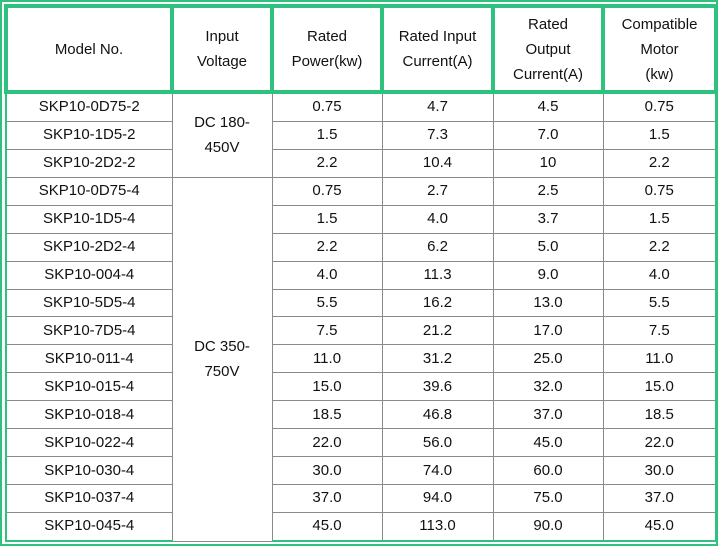 The height and width of the screenshot is (546, 718). What do you see at coordinates (89, 443) in the screenshot?
I see `model-cell: SKP10-022-4` at bounding box center [89, 443].